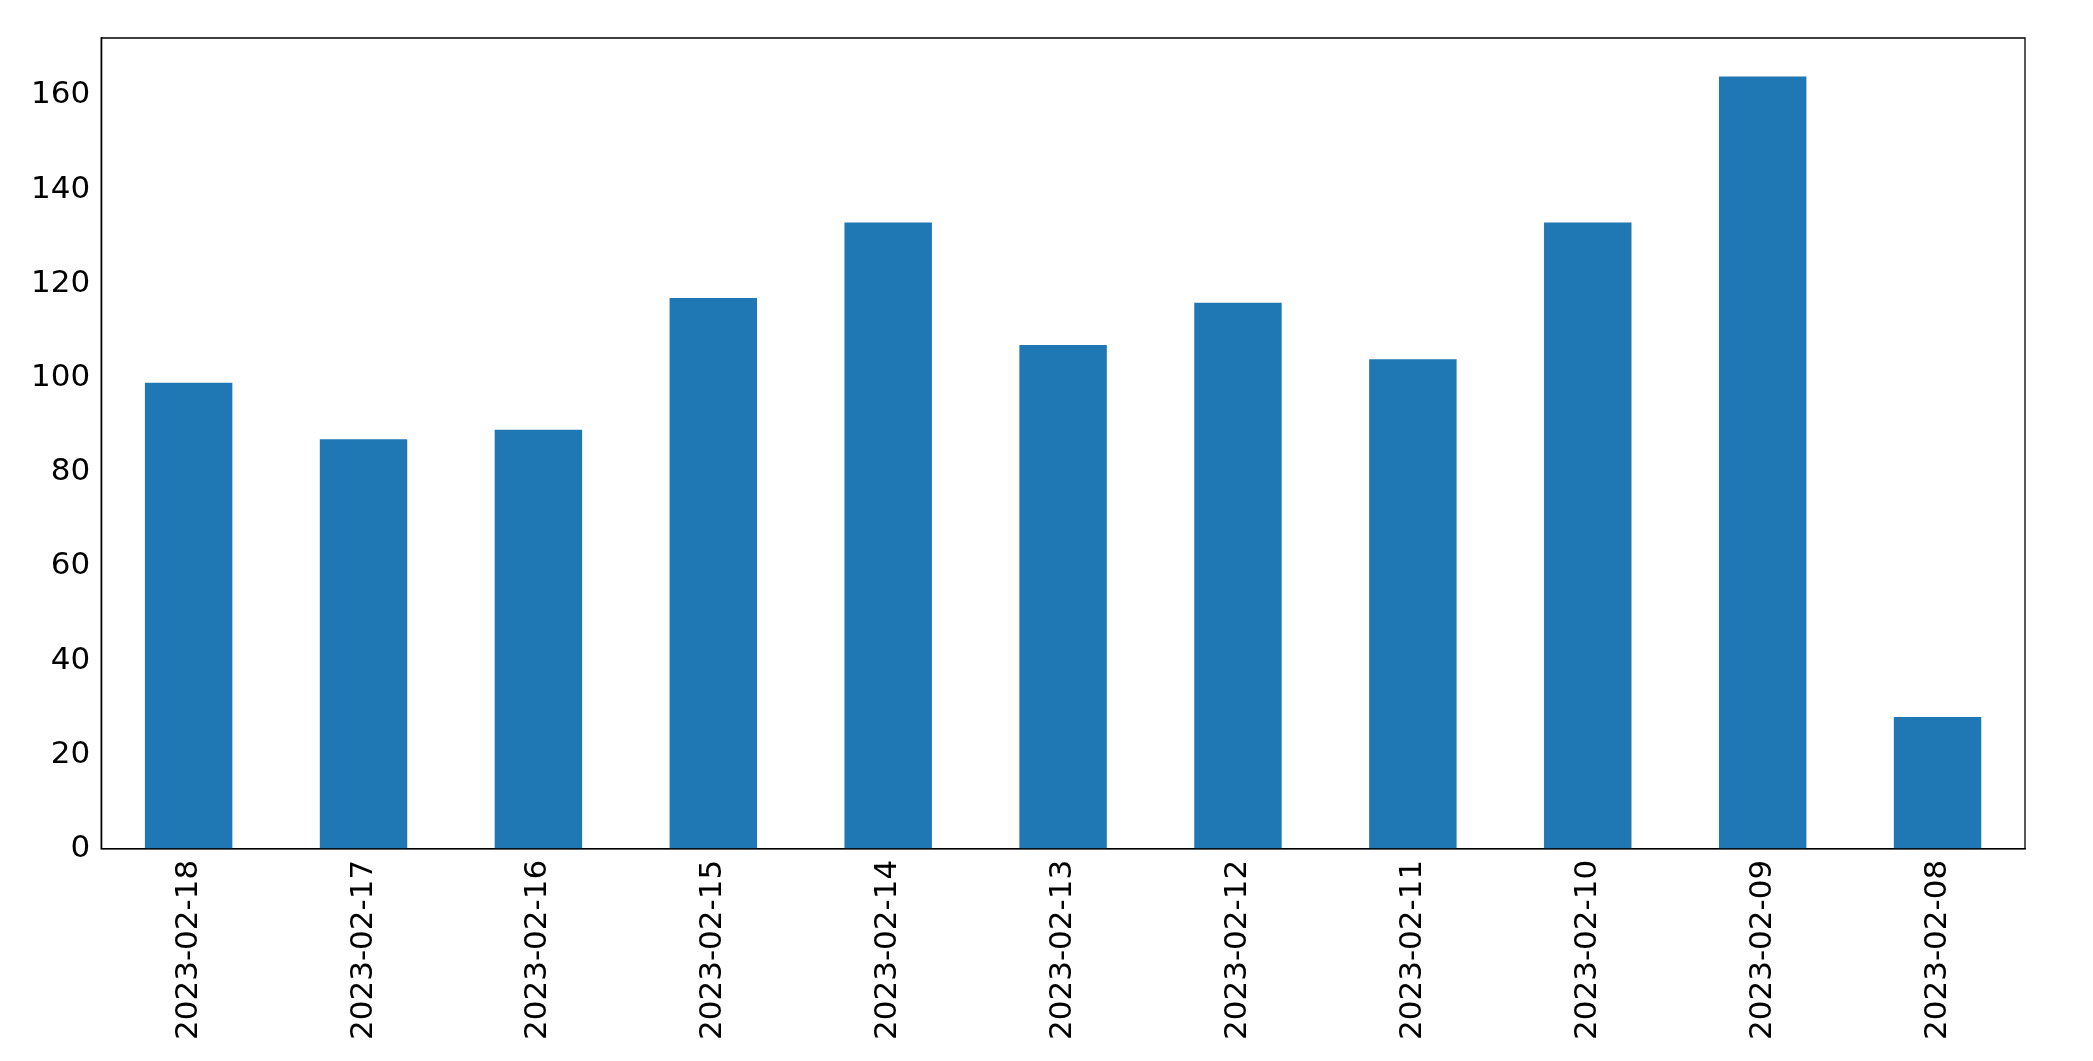  Describe the element at coordinates (360, 950) in the screenshot. I see `x-tick-label: 2023-02-17` at that location.